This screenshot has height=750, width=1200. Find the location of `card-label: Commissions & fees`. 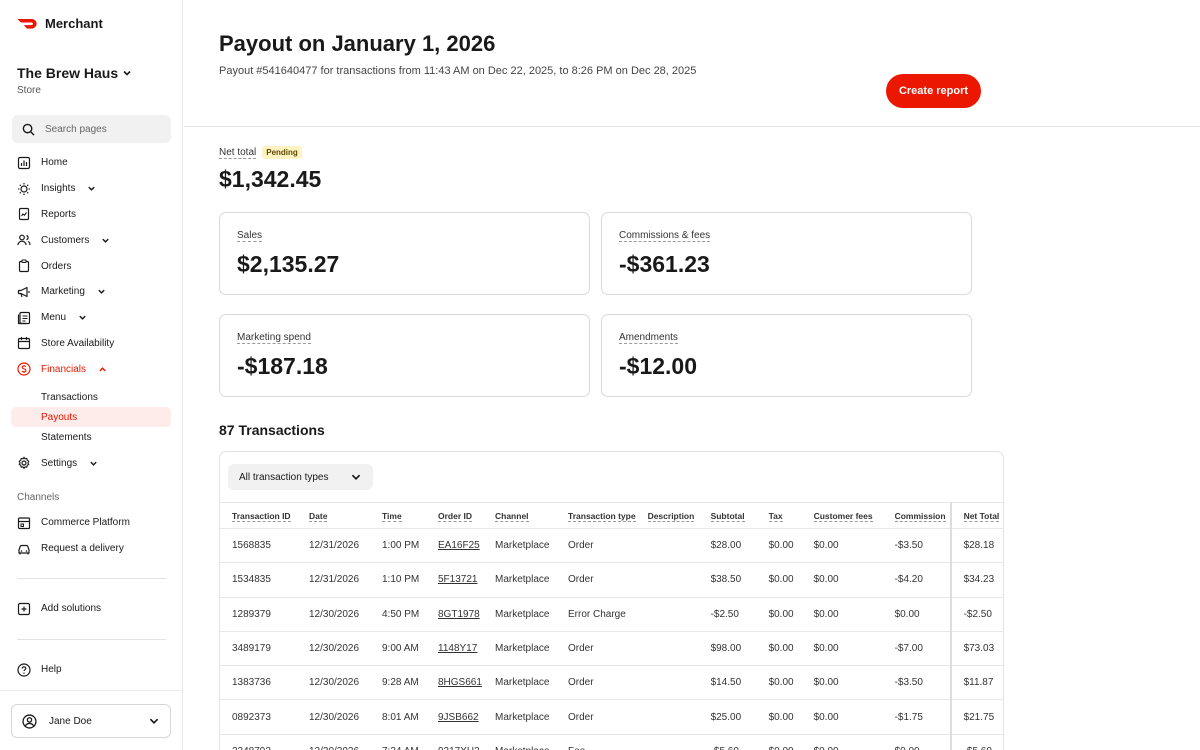

card-label: Commissions & fees is located at coordinates (665, 236).